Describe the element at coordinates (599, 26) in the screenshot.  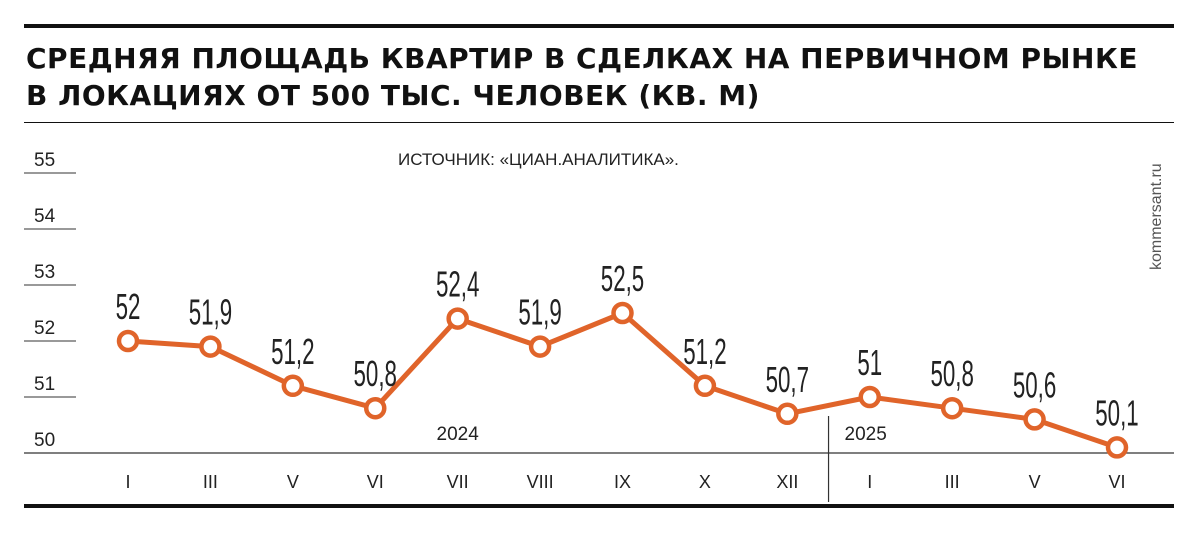
I see `top-rule` at that location.